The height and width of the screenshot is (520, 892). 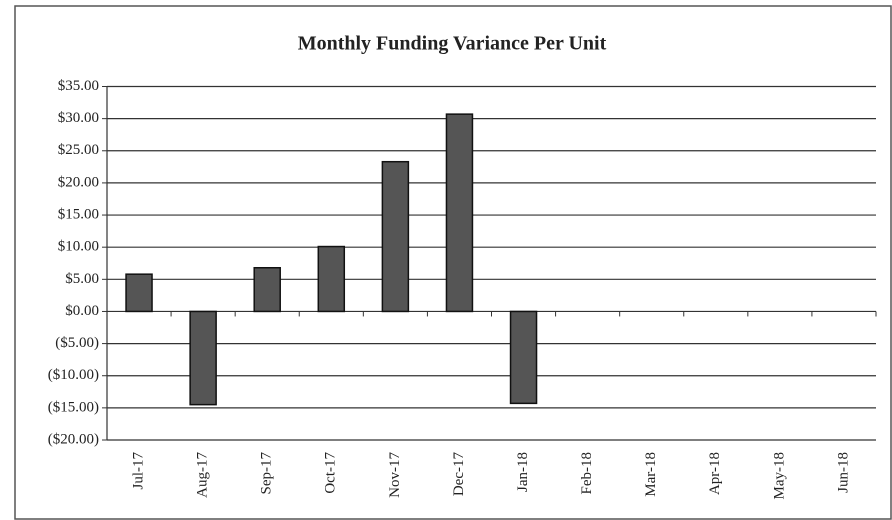 What do you see at coordinates (78, 214) in the screenshot?
I see `y-tick-label: $15.00` at bounding box center [78, 214].